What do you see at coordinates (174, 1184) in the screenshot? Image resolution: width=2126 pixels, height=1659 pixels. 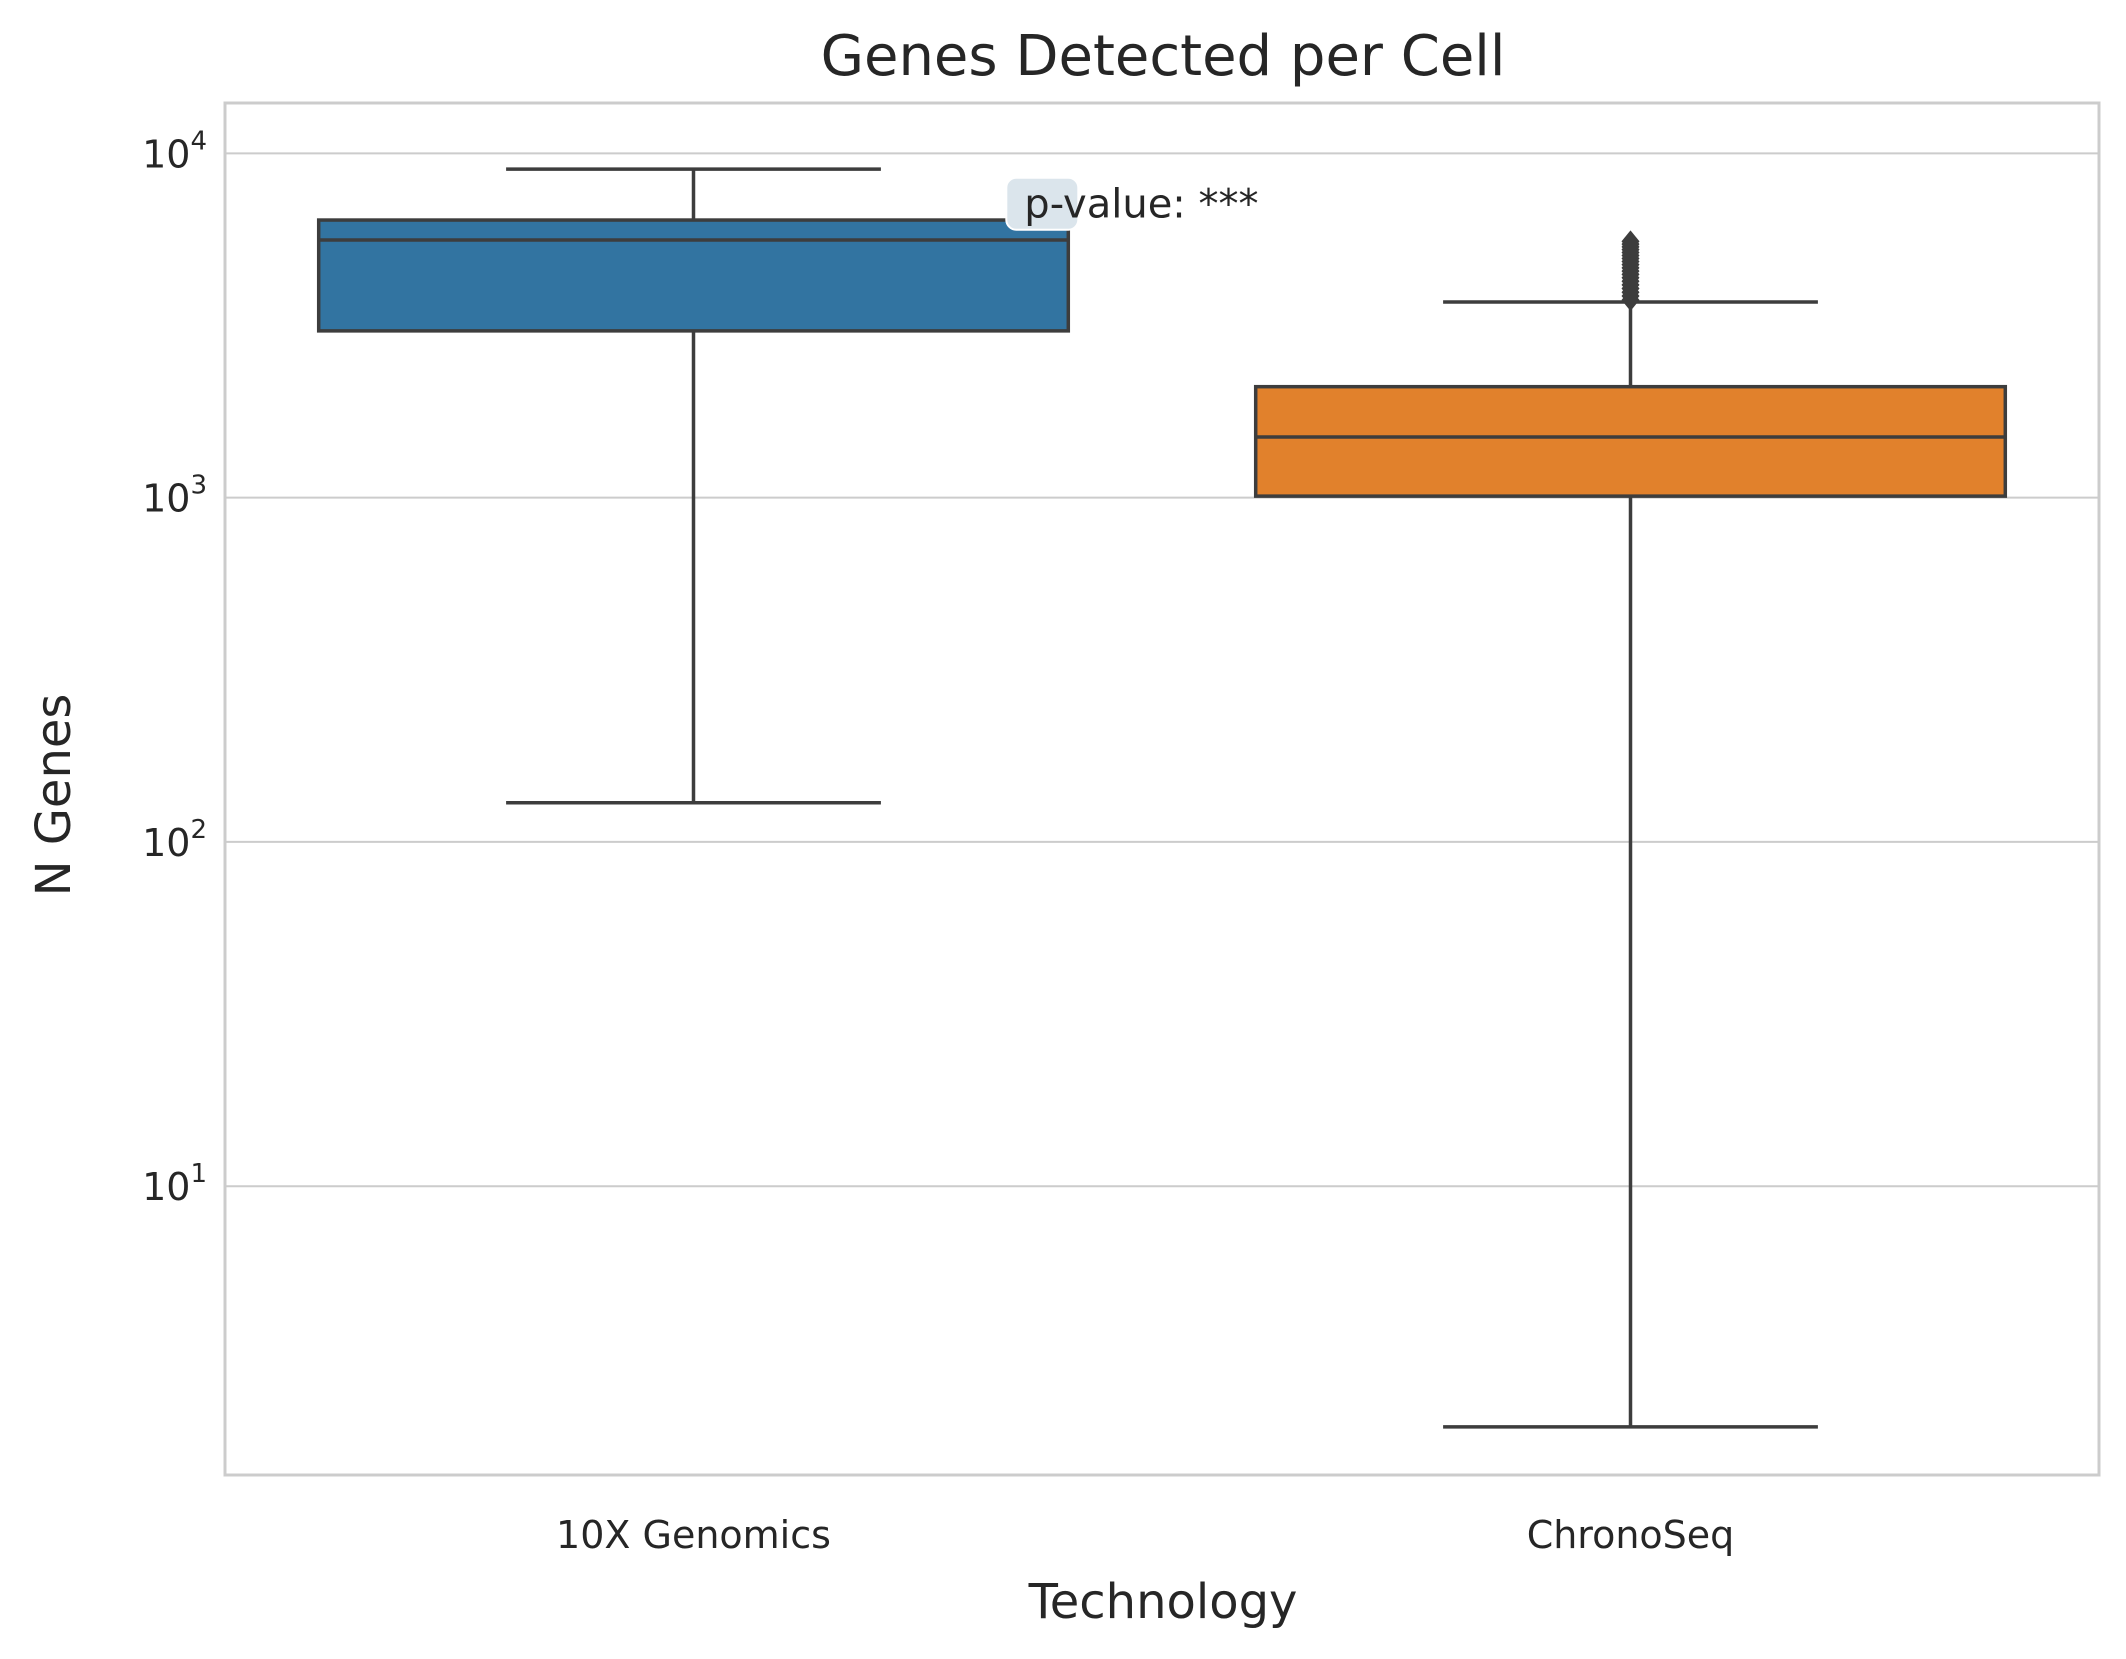 I see `y-tick-label: 10¹` at bounding box center [174, 1184].